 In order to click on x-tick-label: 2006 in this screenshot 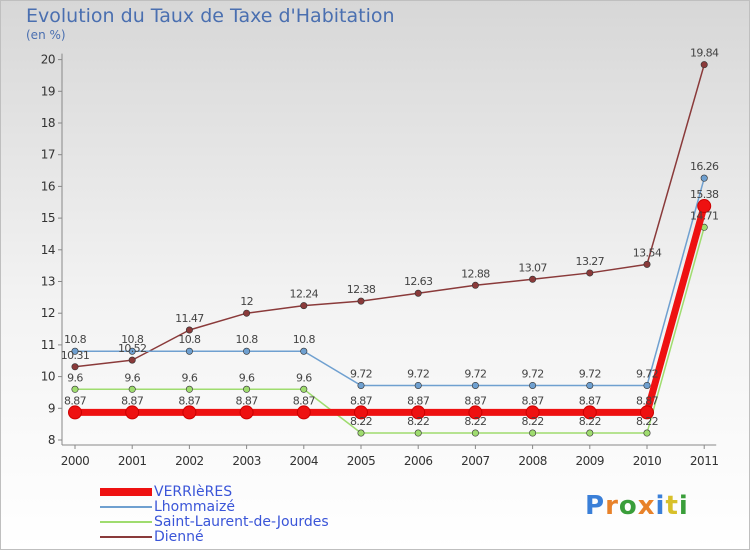, I will do `click(418, 461)`.